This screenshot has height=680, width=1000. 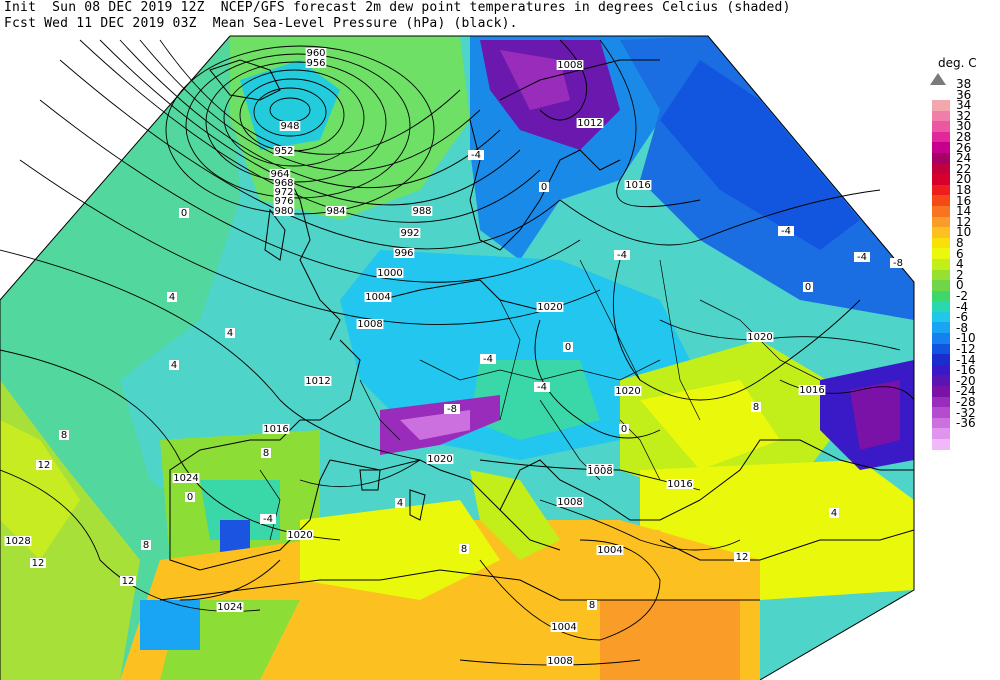 I want to click on legend-tick-label: -14, so click(x=966, y=359).